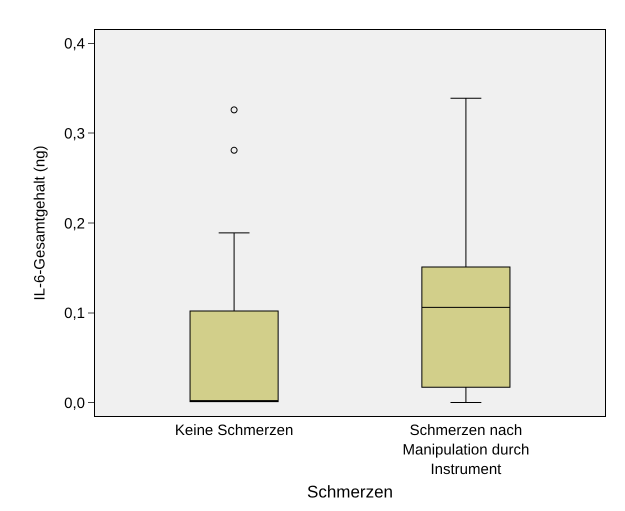 The width and height of the screenshot is (625, 511). I want to click on y-tick-label: 0,2, so click(74, 223).